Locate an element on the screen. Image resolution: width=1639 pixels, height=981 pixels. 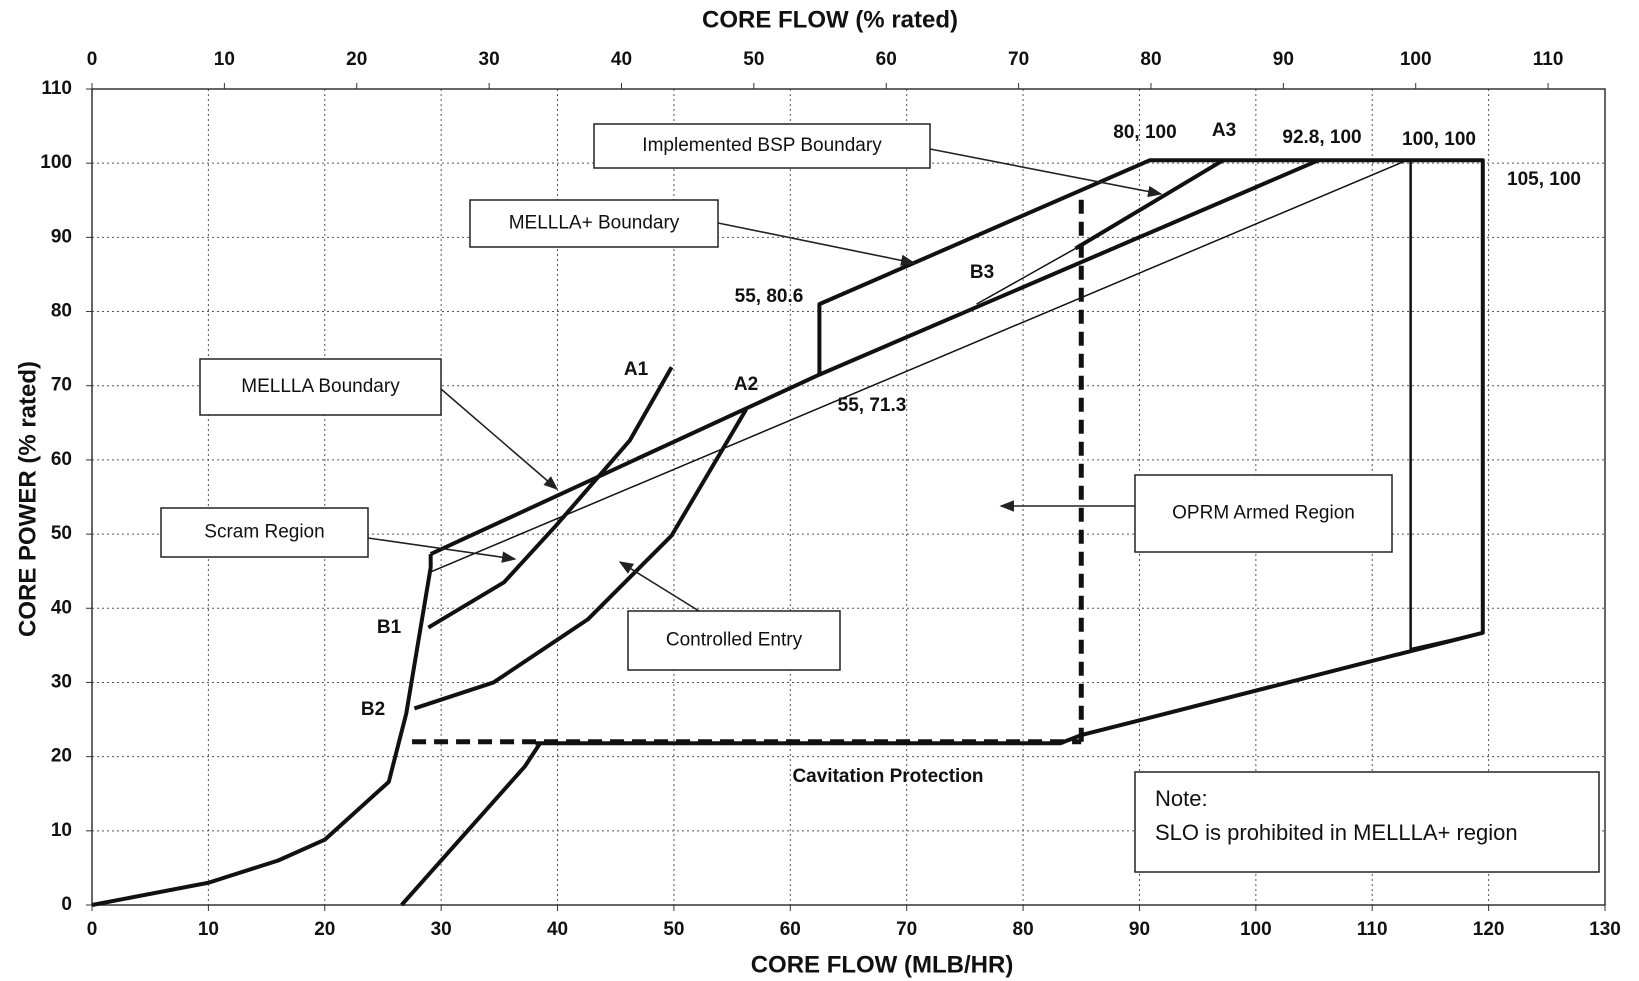
x2-tick-label: 60 is located at coordinates (886, 59).